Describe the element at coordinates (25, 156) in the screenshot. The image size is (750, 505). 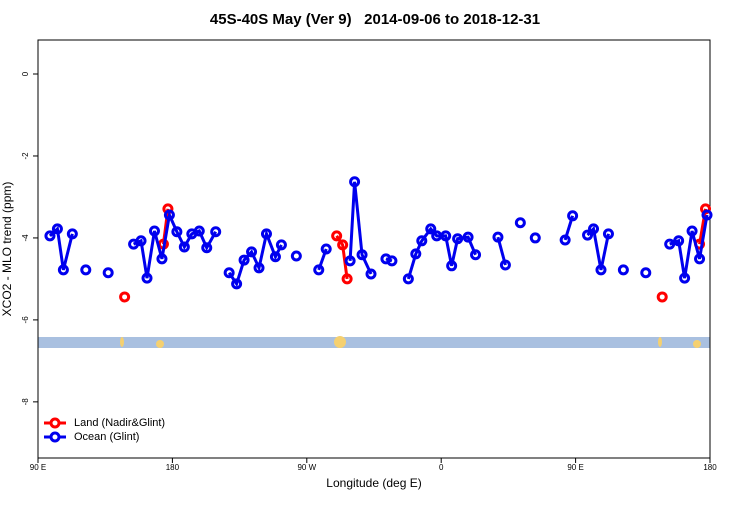
I see `y-tick-label: -2` at that location.